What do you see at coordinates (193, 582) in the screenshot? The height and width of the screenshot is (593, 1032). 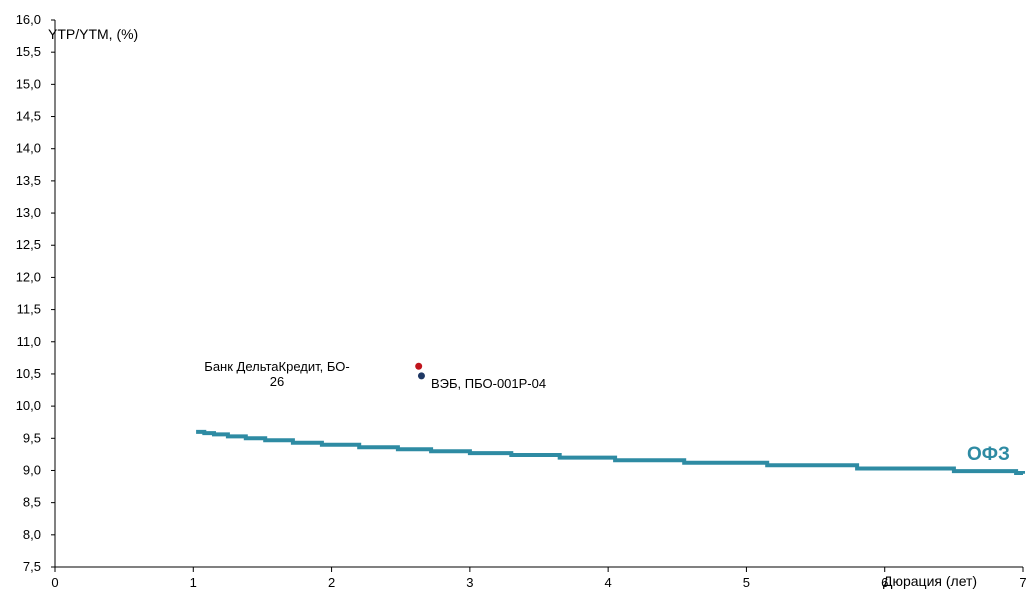 I see `x-tick-label: 1` at bounding box center [193, 582].